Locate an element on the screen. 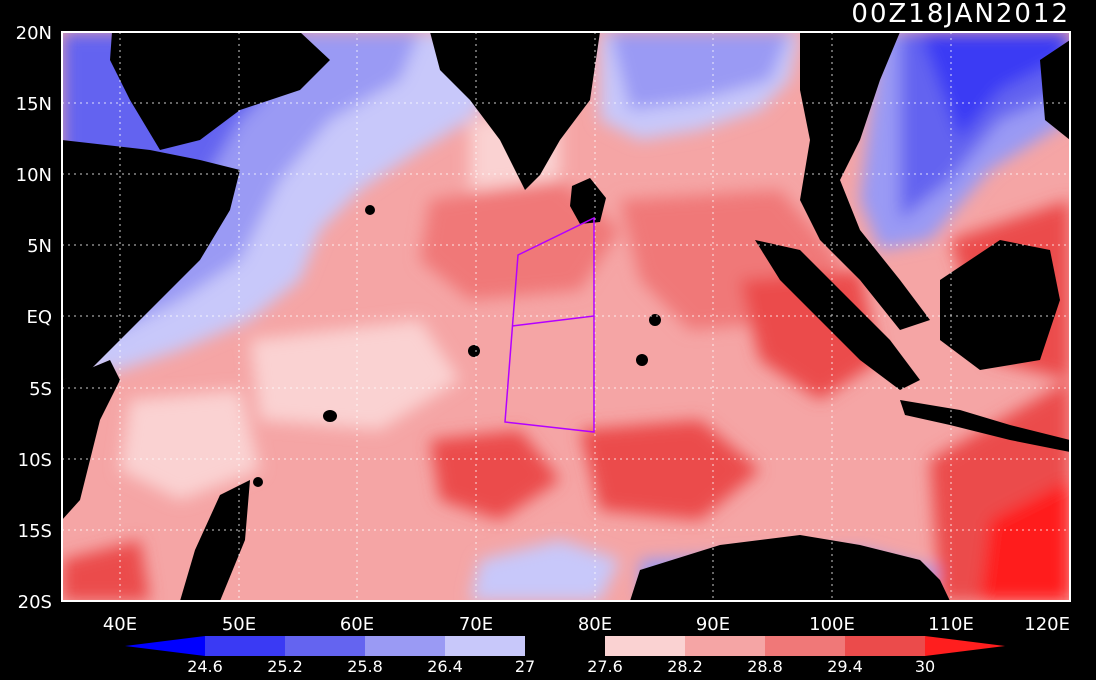  lon-tick-label: 50E is located at coordinates (239, 624).